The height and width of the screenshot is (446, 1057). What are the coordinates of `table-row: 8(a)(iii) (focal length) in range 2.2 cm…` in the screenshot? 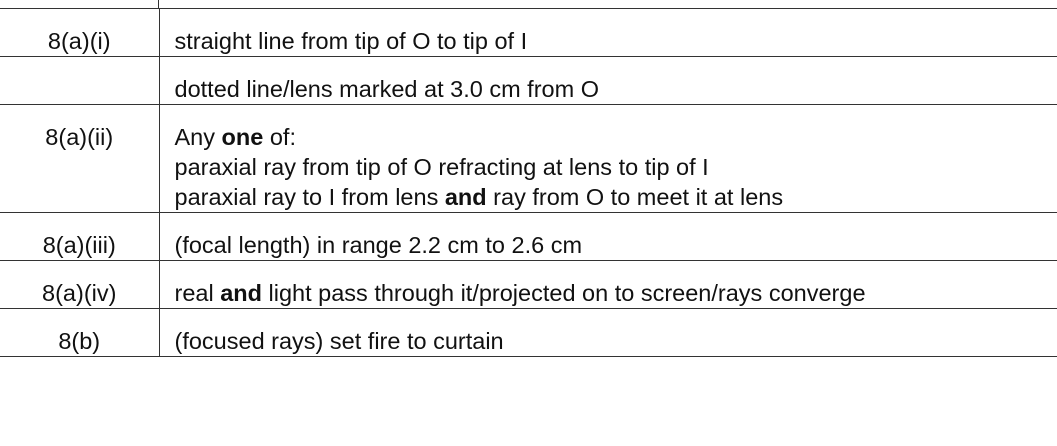 It's located at (528, 236).